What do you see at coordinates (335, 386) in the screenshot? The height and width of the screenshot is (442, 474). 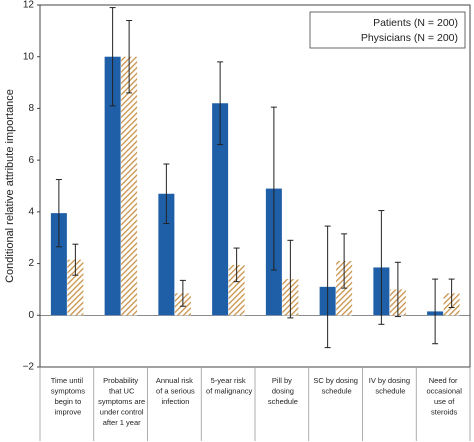 I see `x-tick-label: SC by dosing schedule` at bounding box center [335, 386].